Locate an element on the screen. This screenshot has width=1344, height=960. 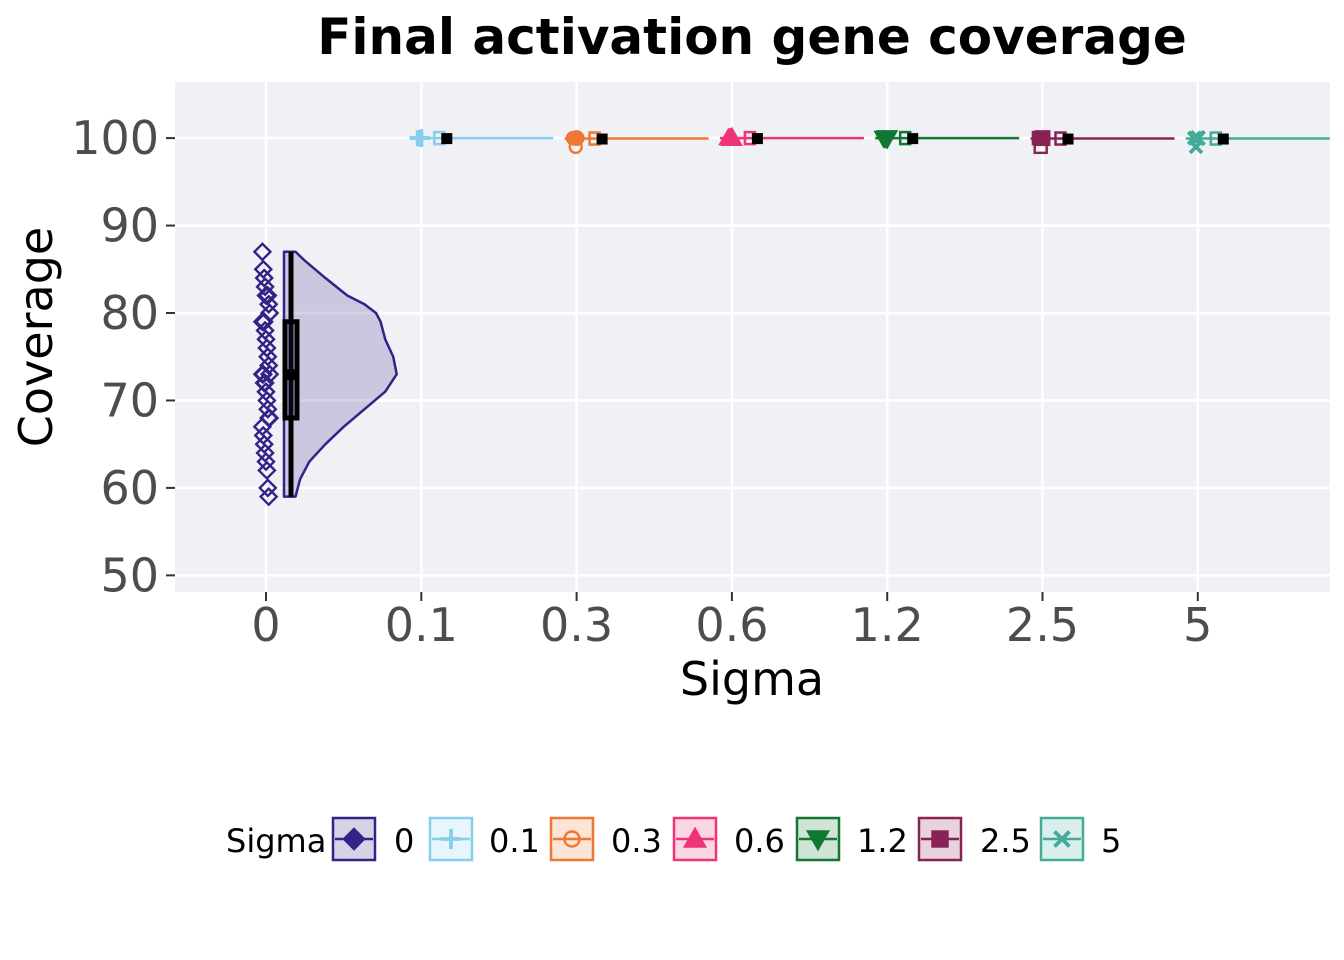
legend-key-shape-0.3 is located at coordinates (572, 839).